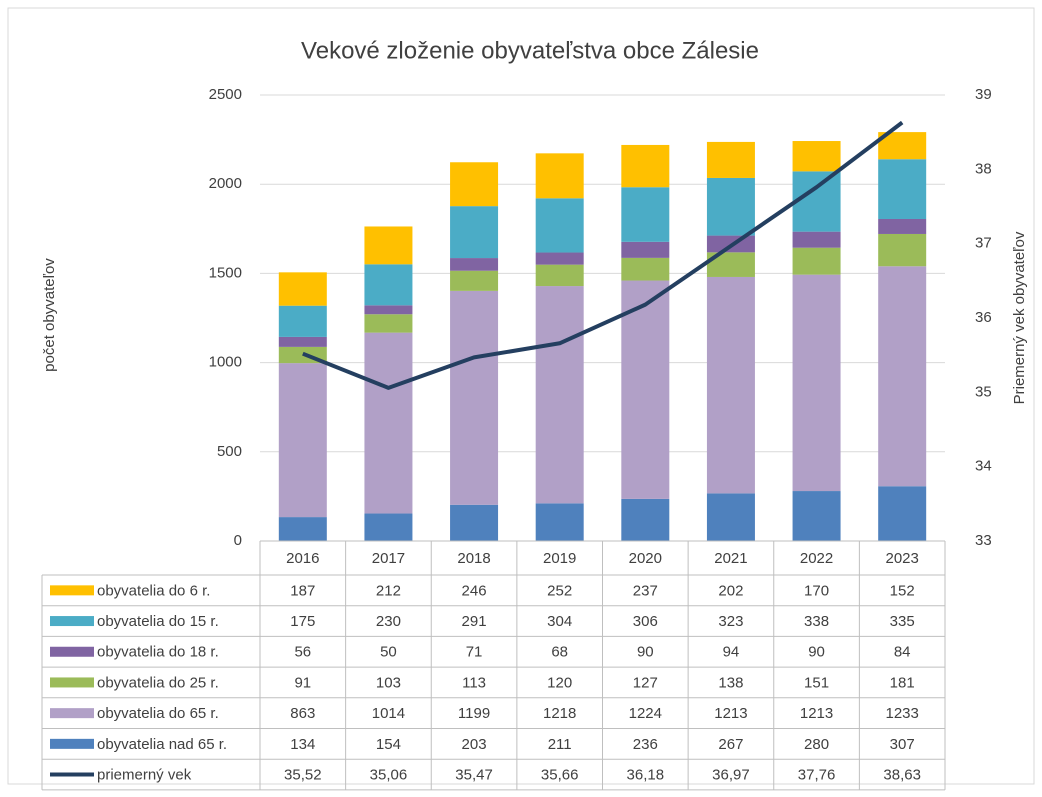  I want to click on x-tick-label: 2020, so click(645, 558).